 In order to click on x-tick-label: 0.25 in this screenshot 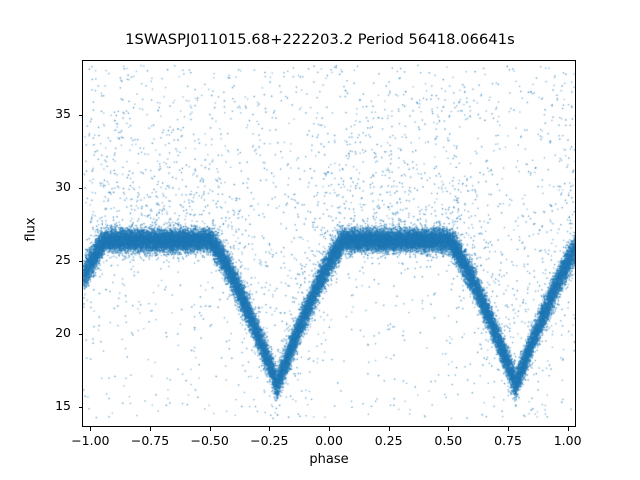, I will do `click(388, 440)`.